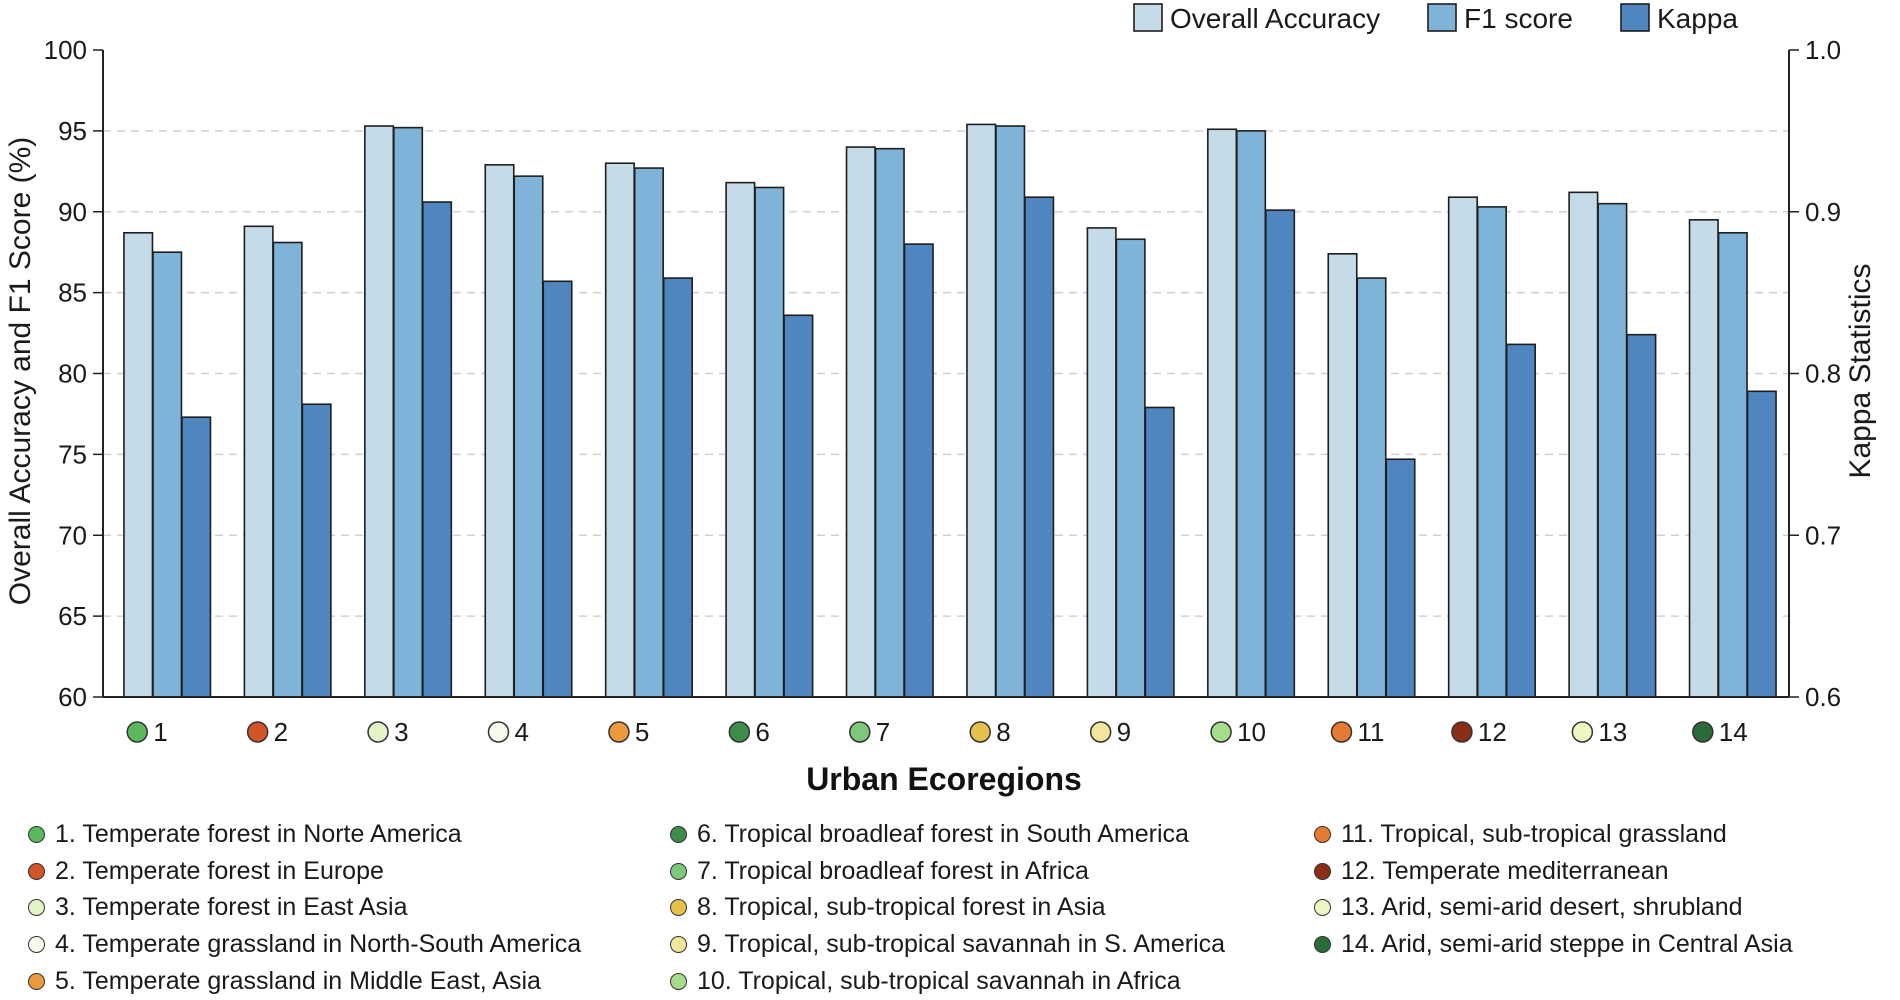 The width and height of the screenshot is (1900, 1000). What do you see at coordinates (258, 833) in the screenshot?
I see `ecoregion-label: 1. Temperate forest in Norte America` at bounding box center [258, 833].